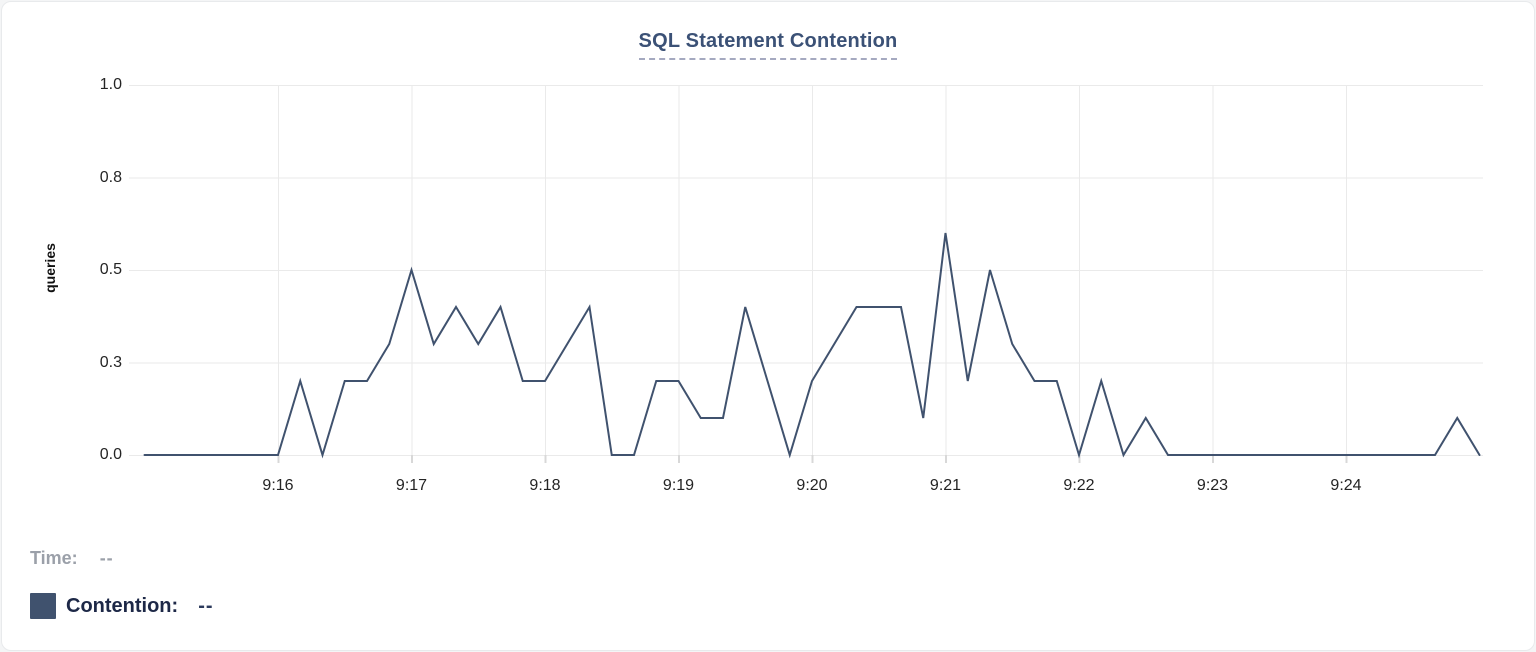 The height and width of the screenshot is (652, 1536). I want to click on legend-contention-row: Contention: --, so click(122, 606).